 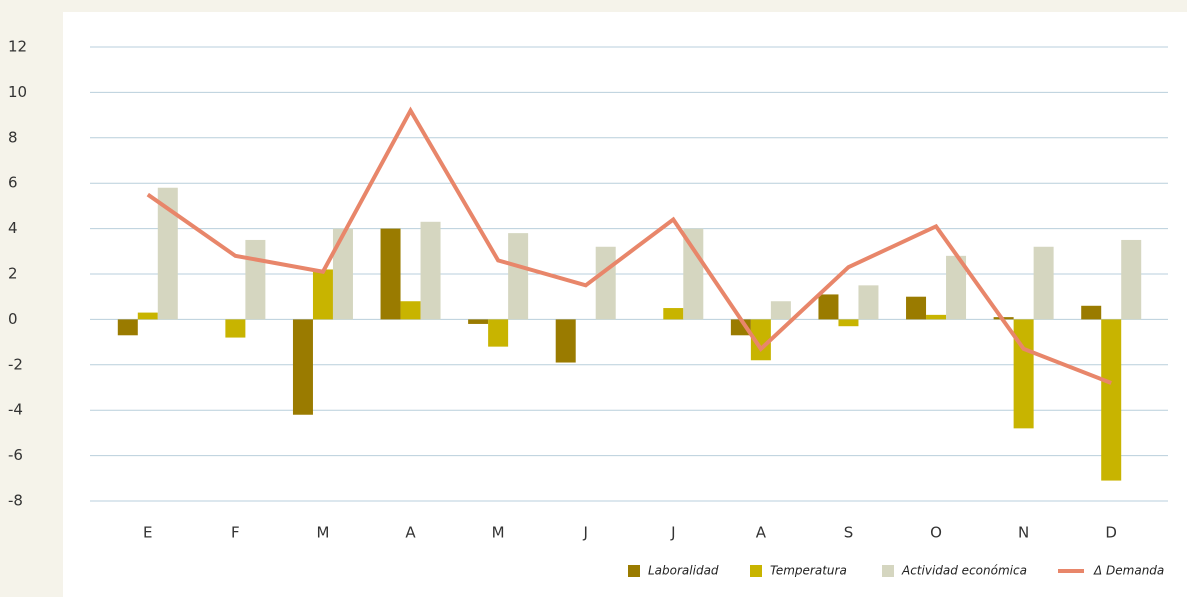 What do you see at coordinates (17, 47) in the screenshot?
I see `y-tick-label: 12` at bounding box center [17, 47].